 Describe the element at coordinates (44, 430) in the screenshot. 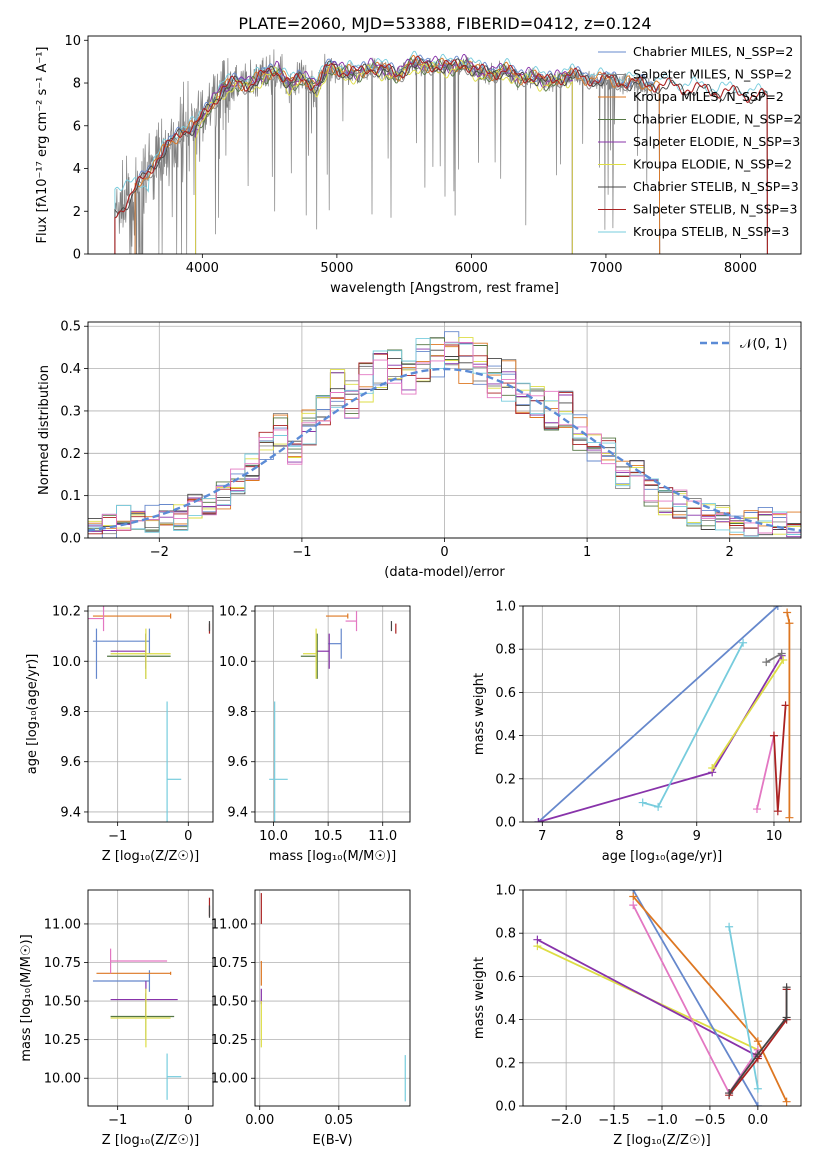

I see `y-axis-label: Normed distribution` at that location.